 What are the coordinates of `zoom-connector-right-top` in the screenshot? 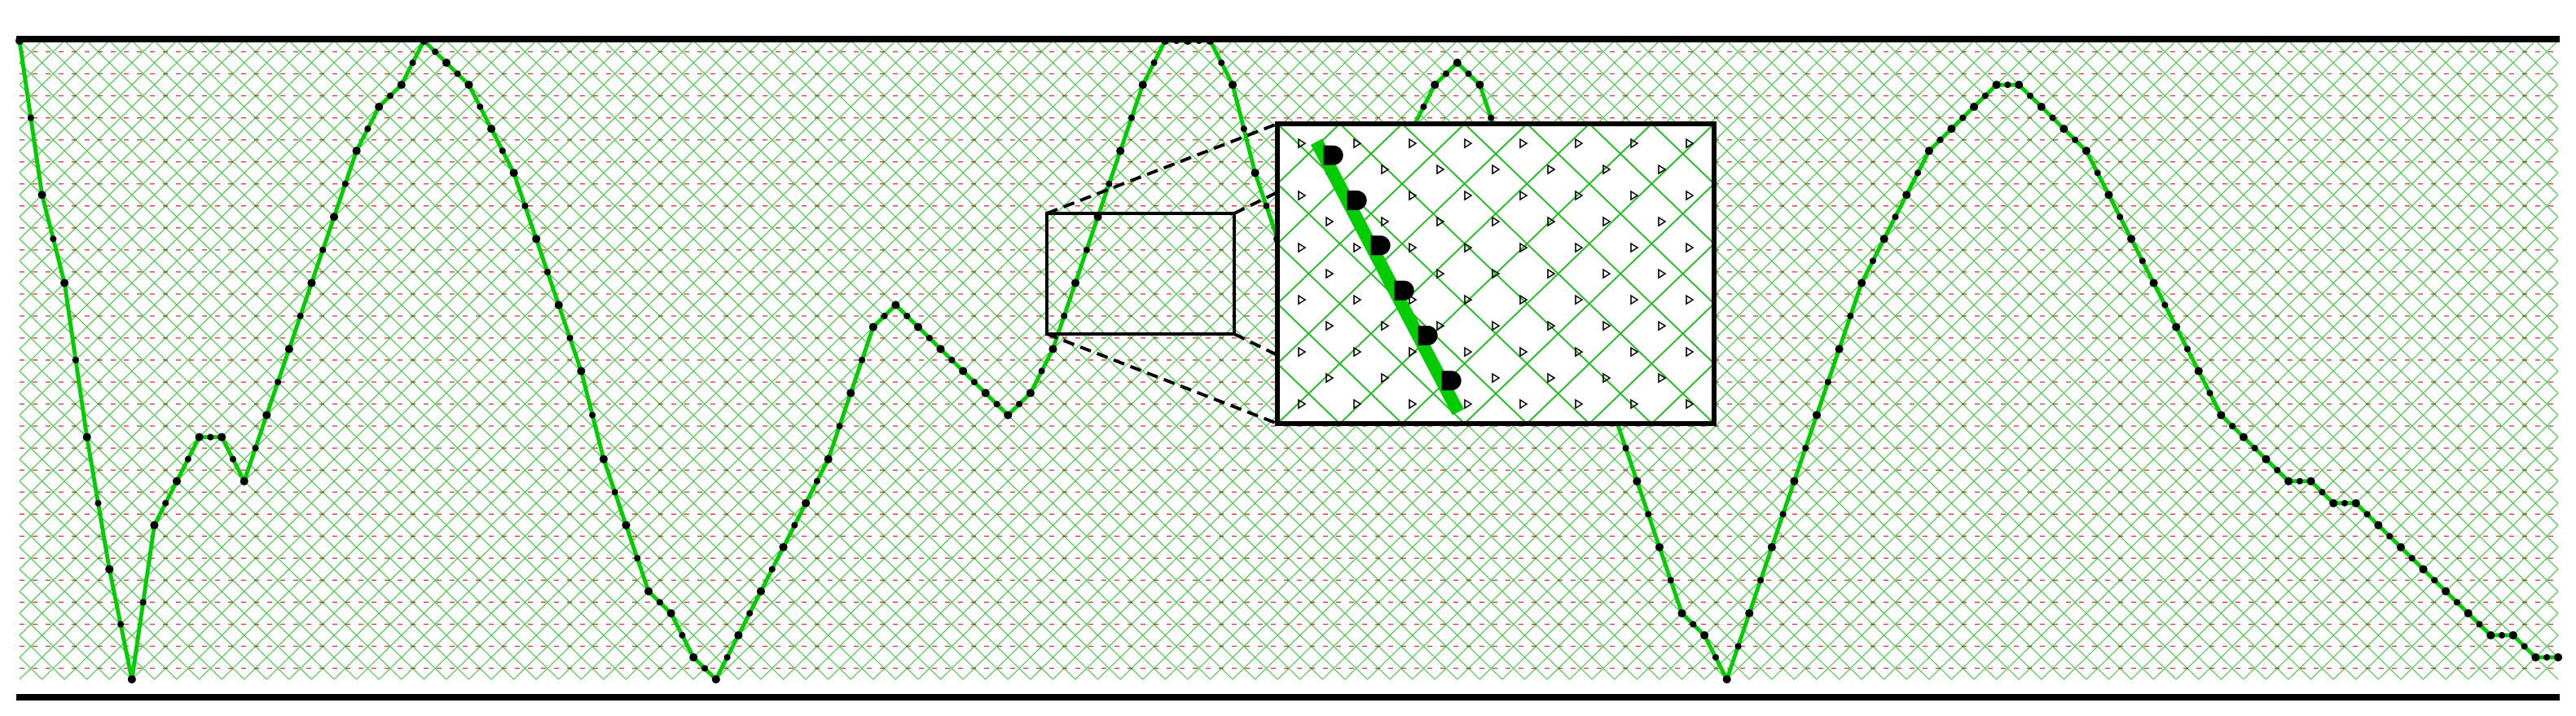 It's located at (1255, 203).